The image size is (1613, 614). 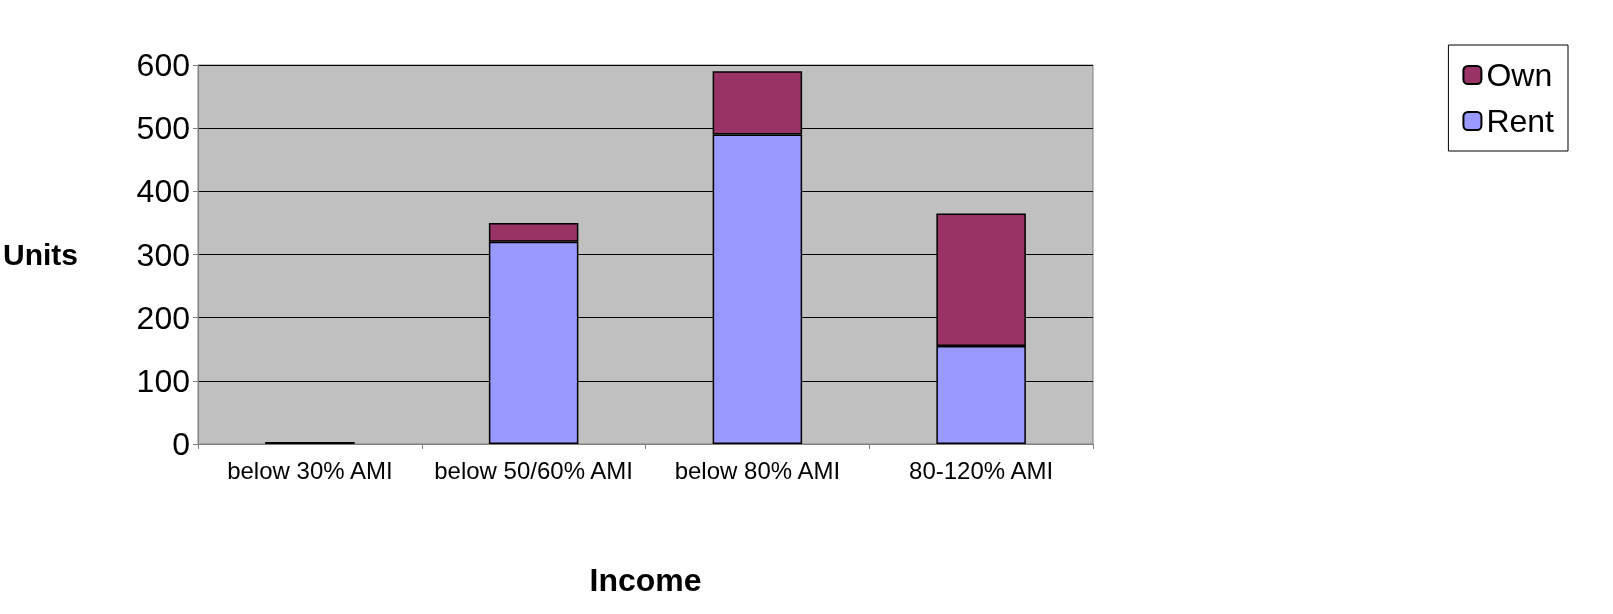 I want to click on y-tick-label: 100, so click(x=163, y=380).